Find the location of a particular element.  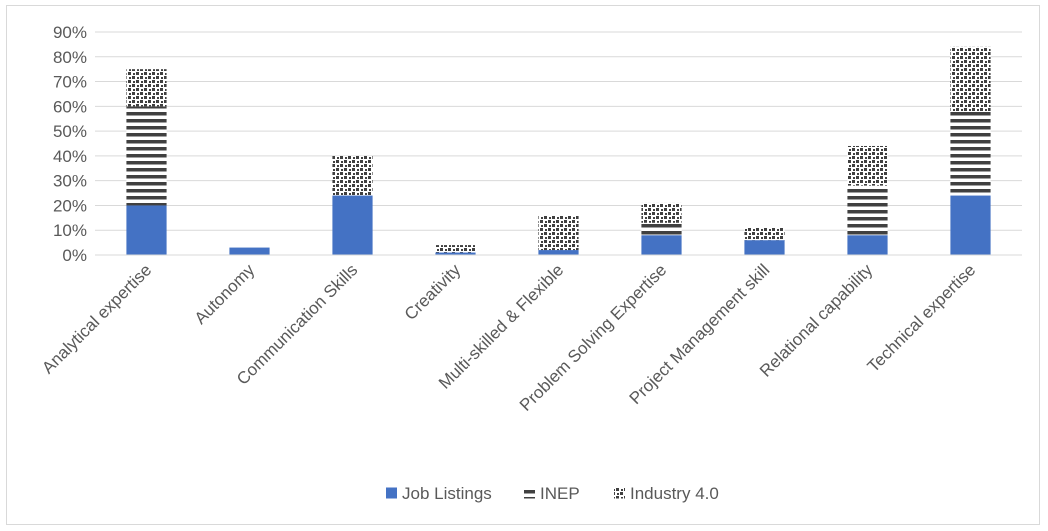

y-tick-label: 40% is located at coordinates (70, 156).